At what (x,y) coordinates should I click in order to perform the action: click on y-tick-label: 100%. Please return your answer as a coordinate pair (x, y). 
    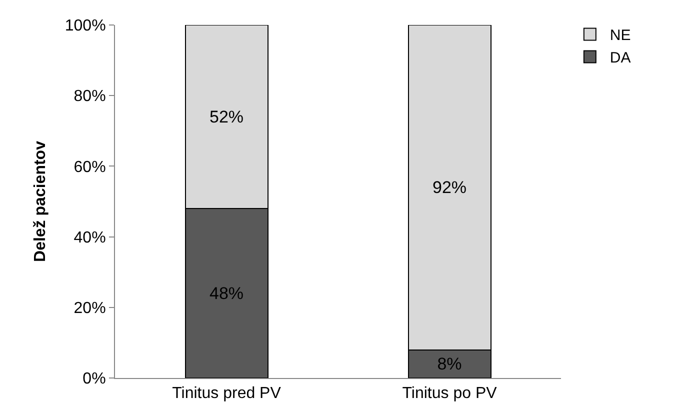
    Looking at the image, I should click on (85, 26).